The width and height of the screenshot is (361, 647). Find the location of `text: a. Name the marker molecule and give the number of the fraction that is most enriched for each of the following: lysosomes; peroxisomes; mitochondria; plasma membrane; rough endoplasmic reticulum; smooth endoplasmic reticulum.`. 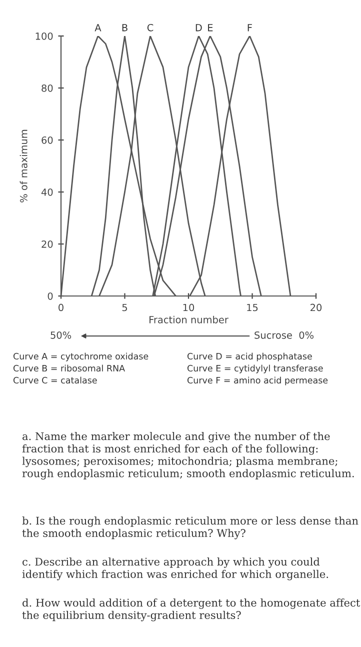

text: a. Name the marker molecule and give the number of the fraction that is most enriched for each of the following: lysosomes; peroxisomes; mitochondria; plasma membrane; rough endoplasmic reticulum; smooth endoplasmic reticulum. is located at coordinates (188, 456).